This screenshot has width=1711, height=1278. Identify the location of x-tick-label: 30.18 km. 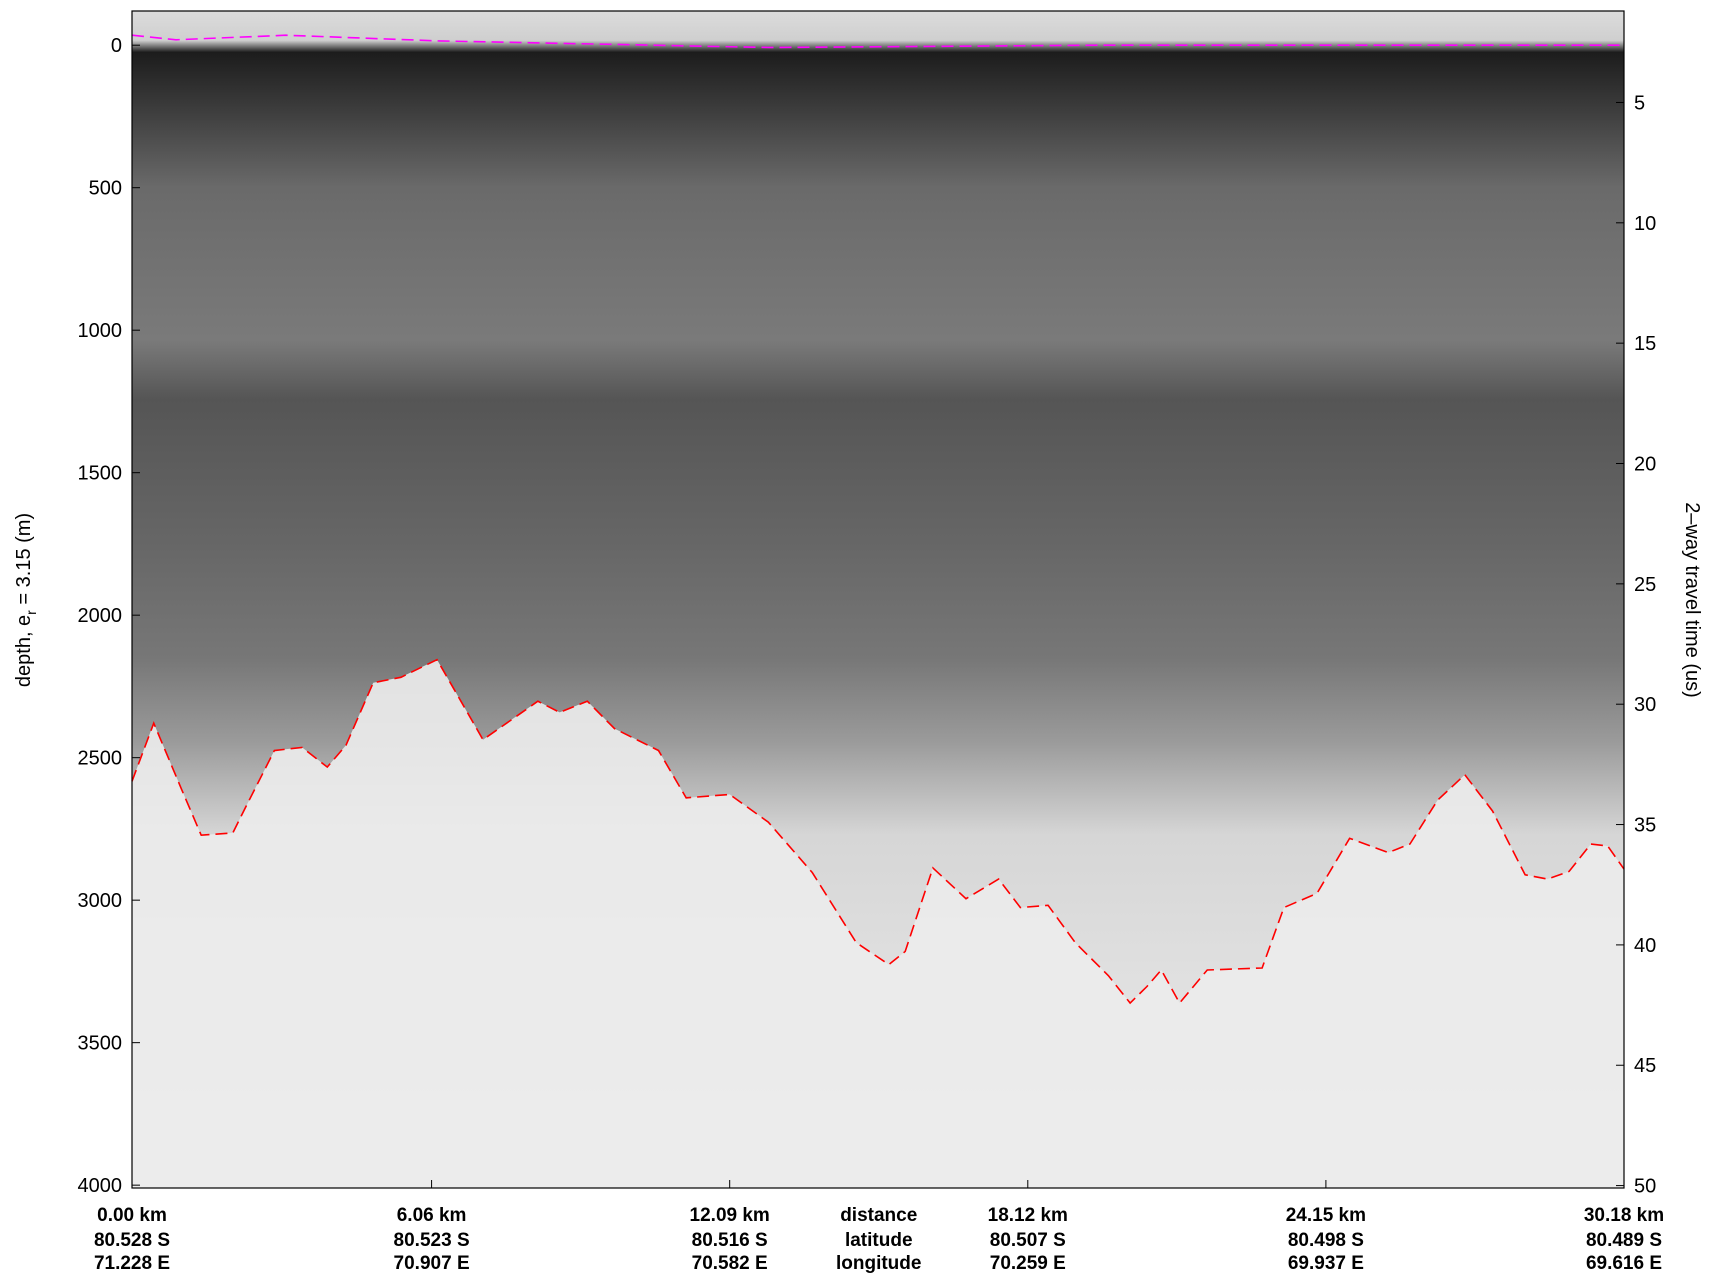
(1624, 1215).